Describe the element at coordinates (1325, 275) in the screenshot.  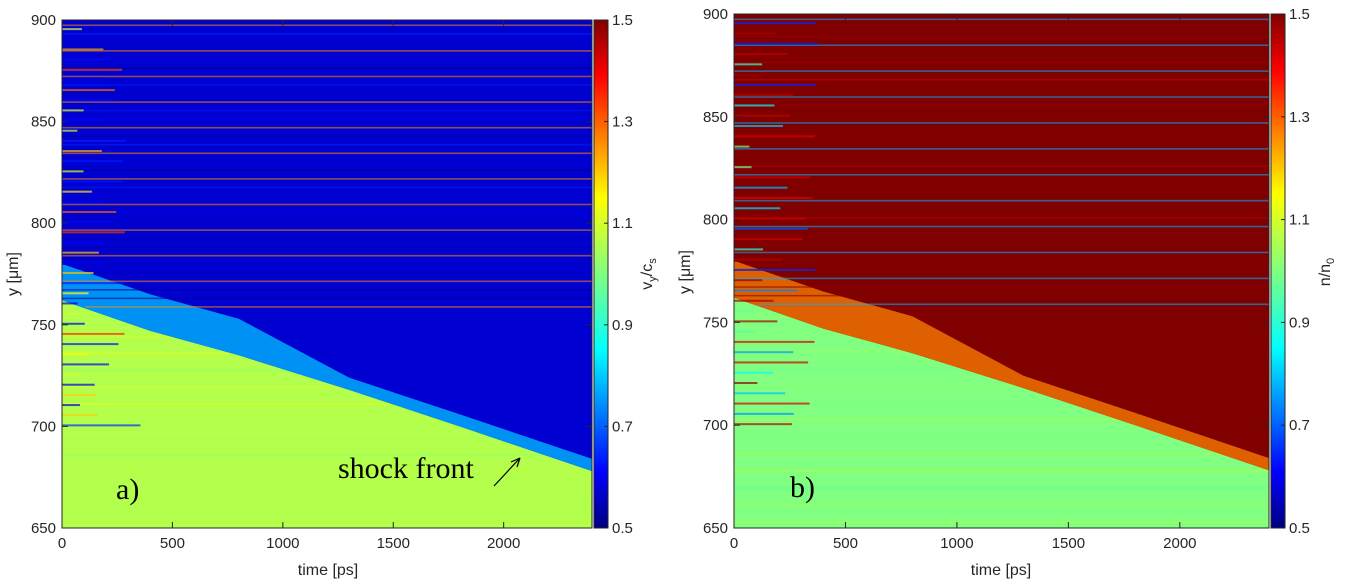
I see `colorbar-label-main-b: n/n` at that location.